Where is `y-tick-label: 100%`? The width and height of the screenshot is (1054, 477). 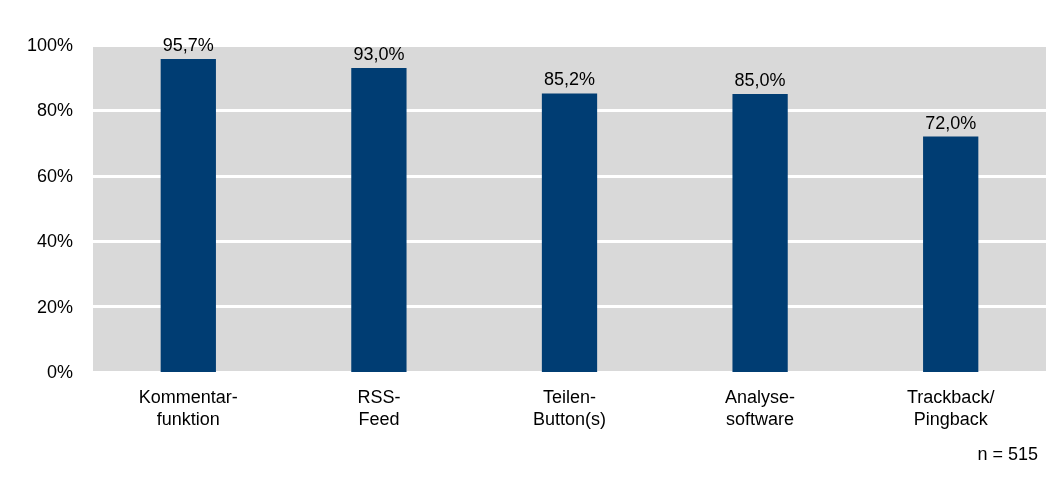 y-tick-label: 100% is located at coordinates (49, 45).